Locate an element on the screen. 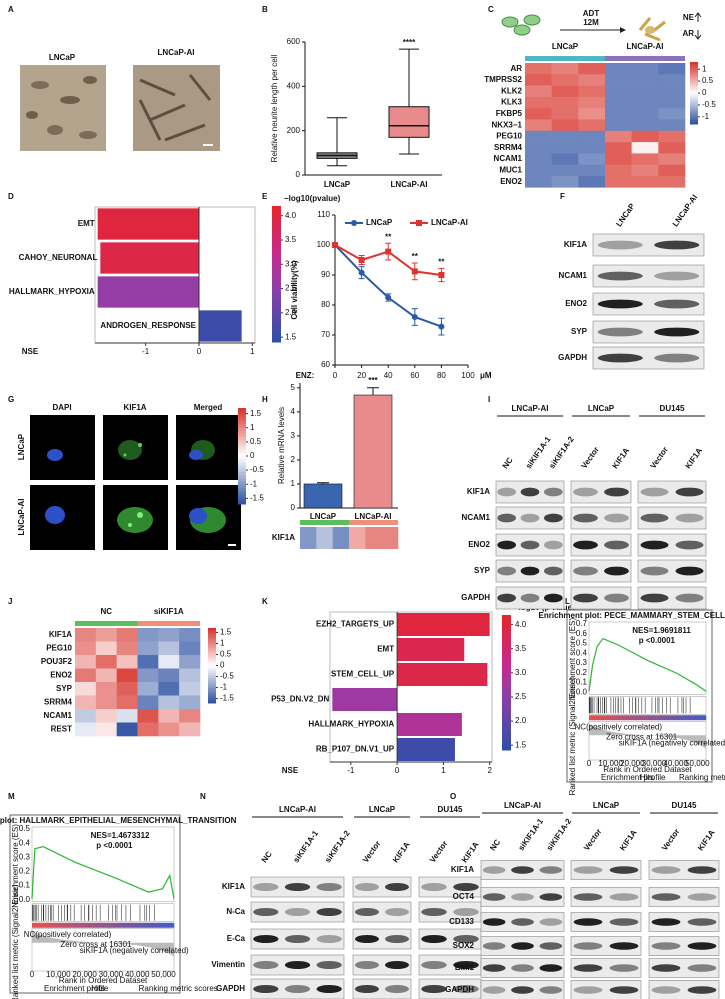  plot-frame is located at coordinates (103, 864).